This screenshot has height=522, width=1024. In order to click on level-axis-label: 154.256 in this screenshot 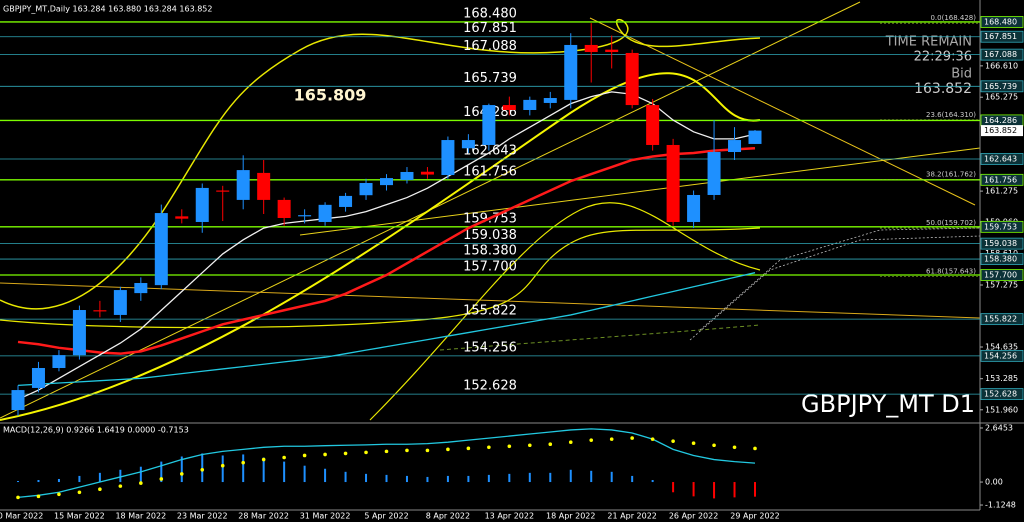, I will do `click(1000, 355)`.